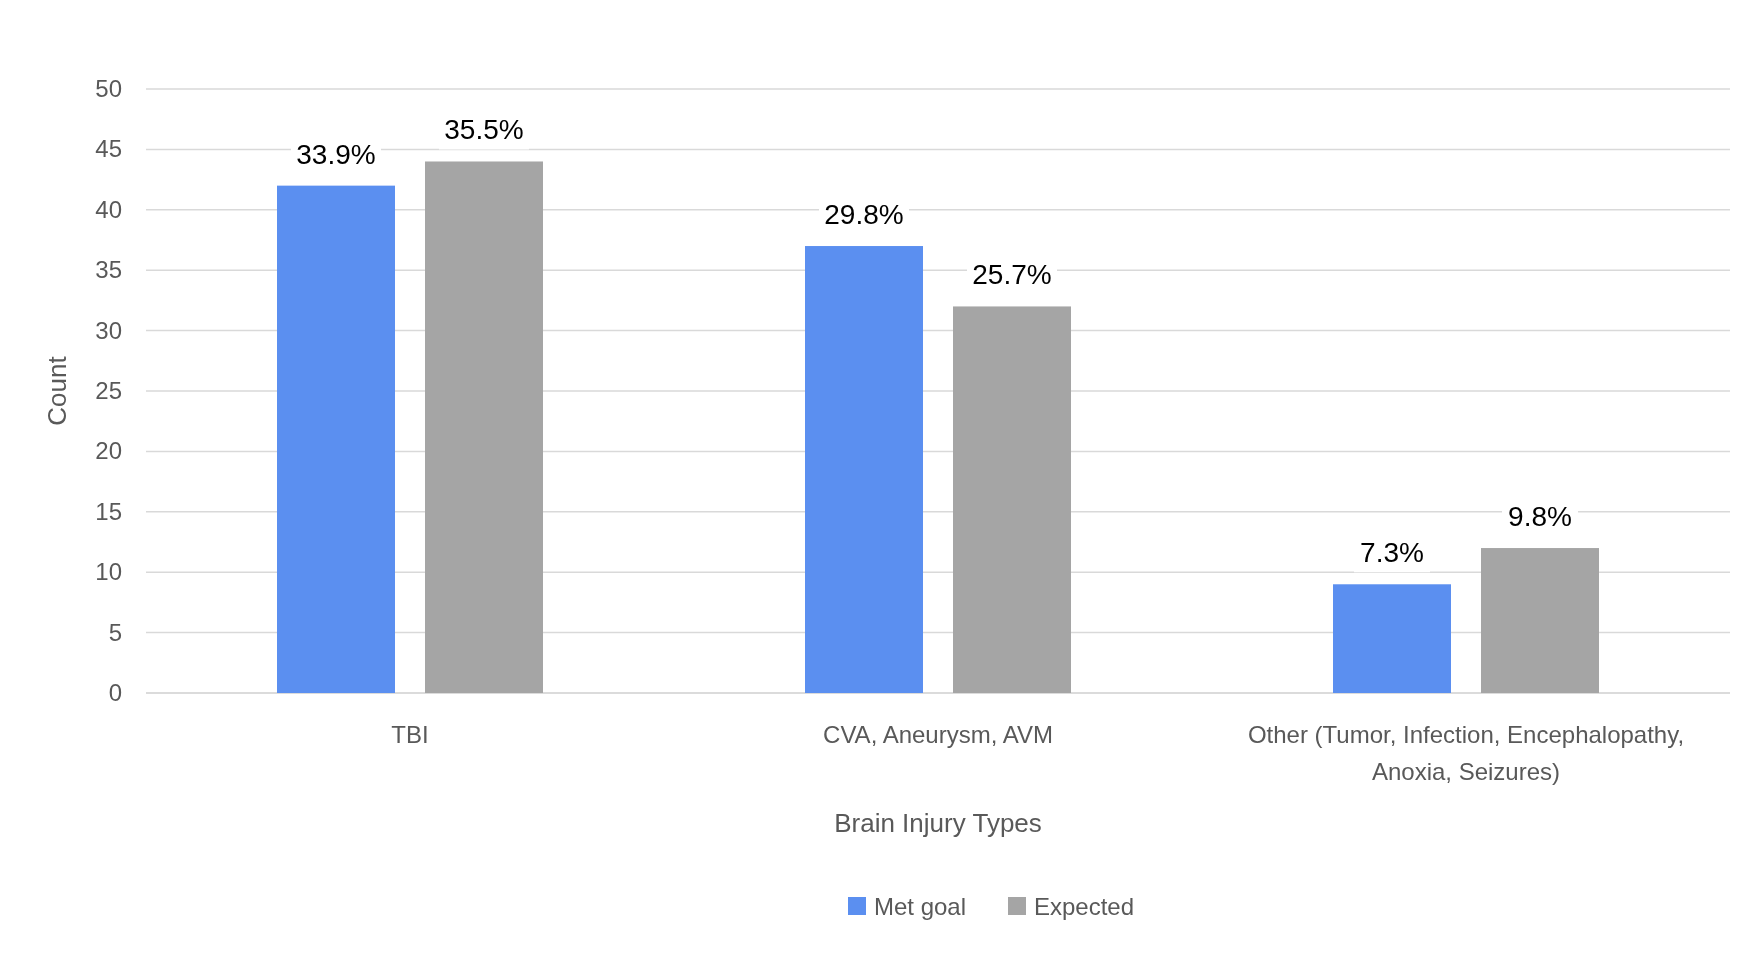  I want to click on y-tick-label: 15, so click(108, 511).